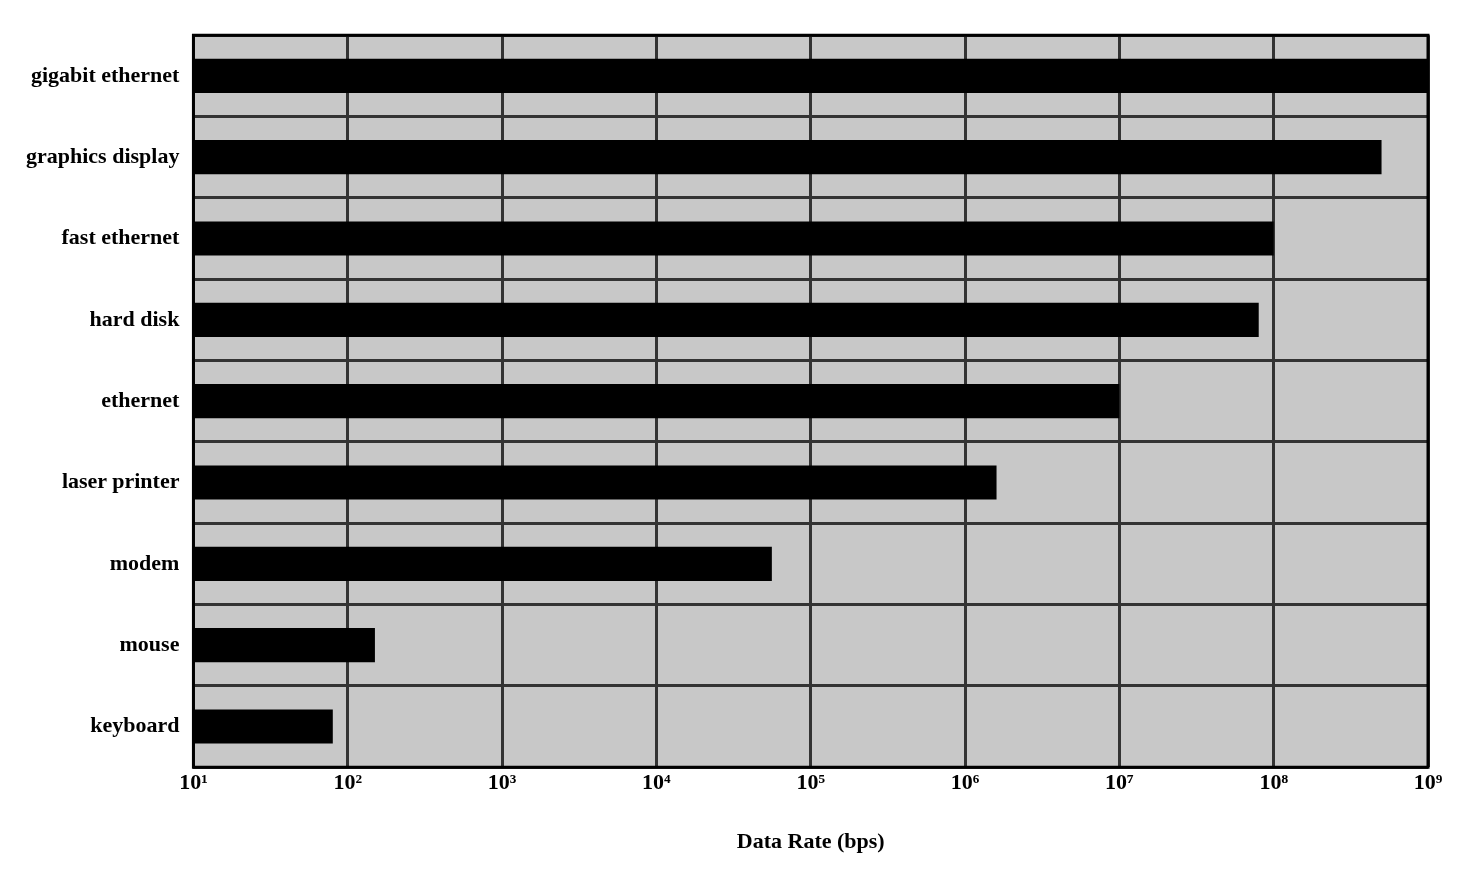 The image size is (1468, 877). Describe the element at coordinates (348, 782) in the screenshot. I see `x-tick-label: 10²` at that location.